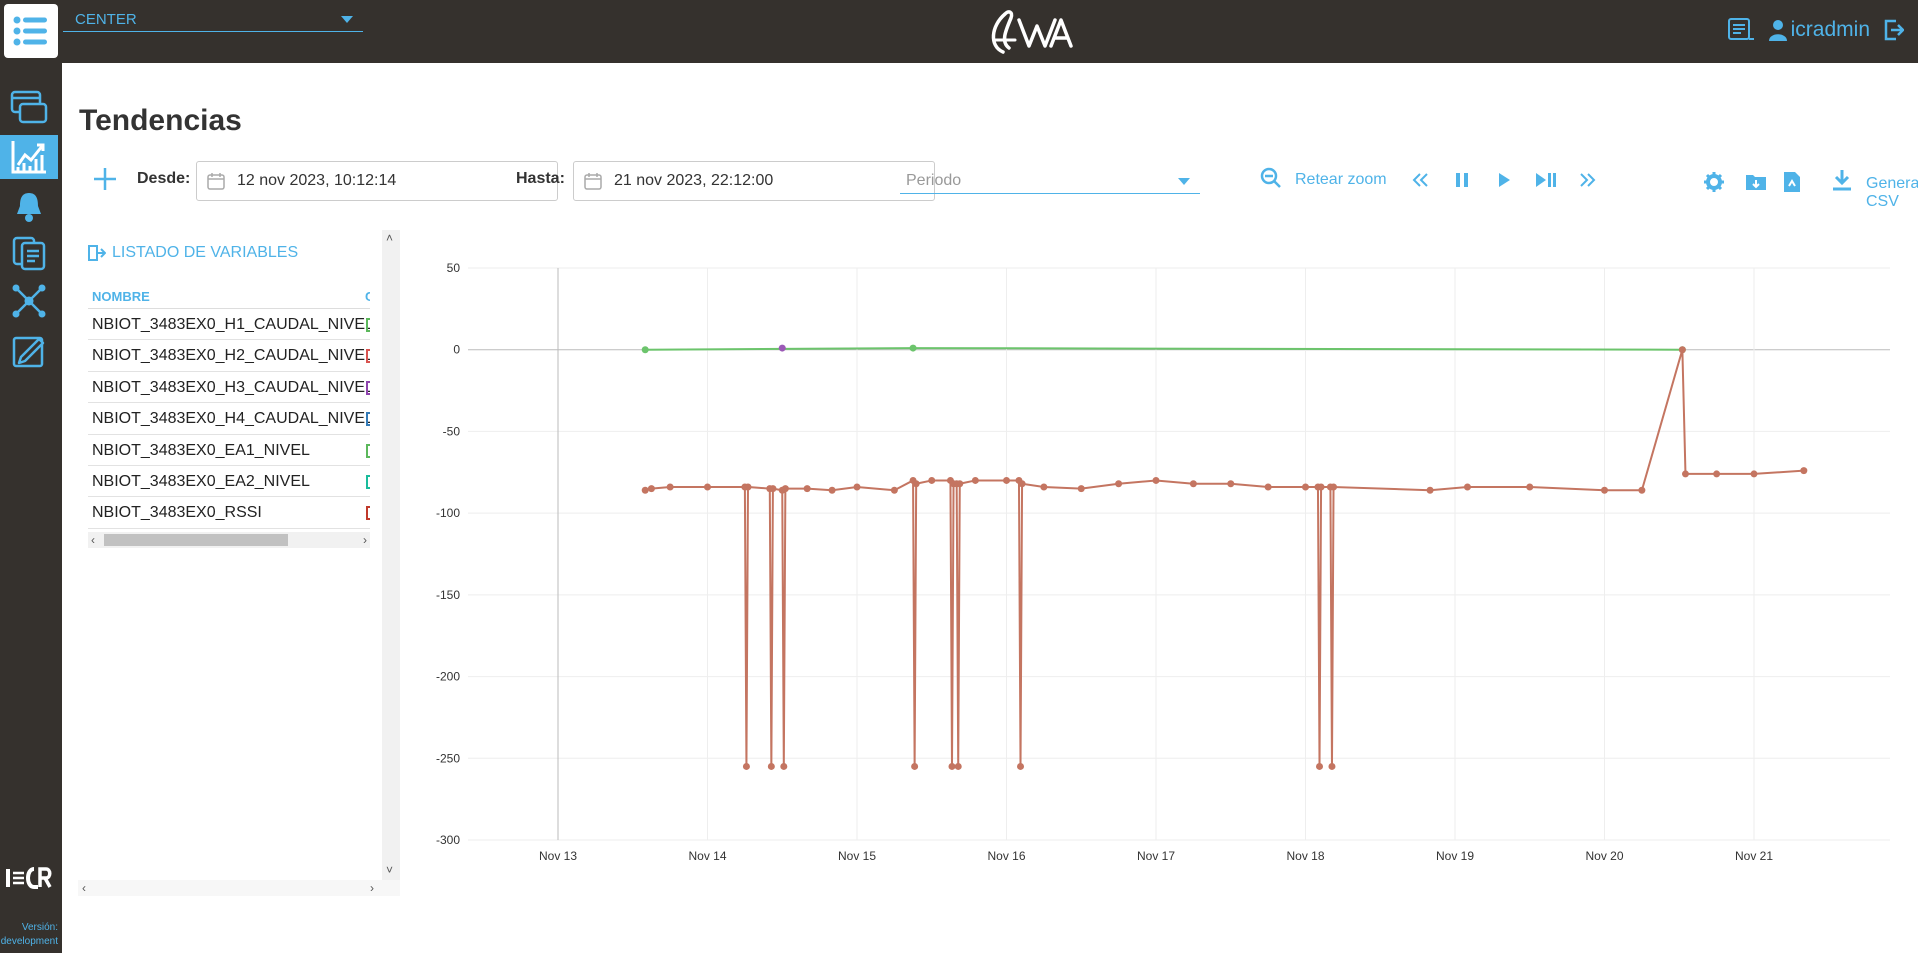  What do you see at coordinates (1462, 180) in the screenshot?
I see `pause-button` at bounding box center [1462, 180].